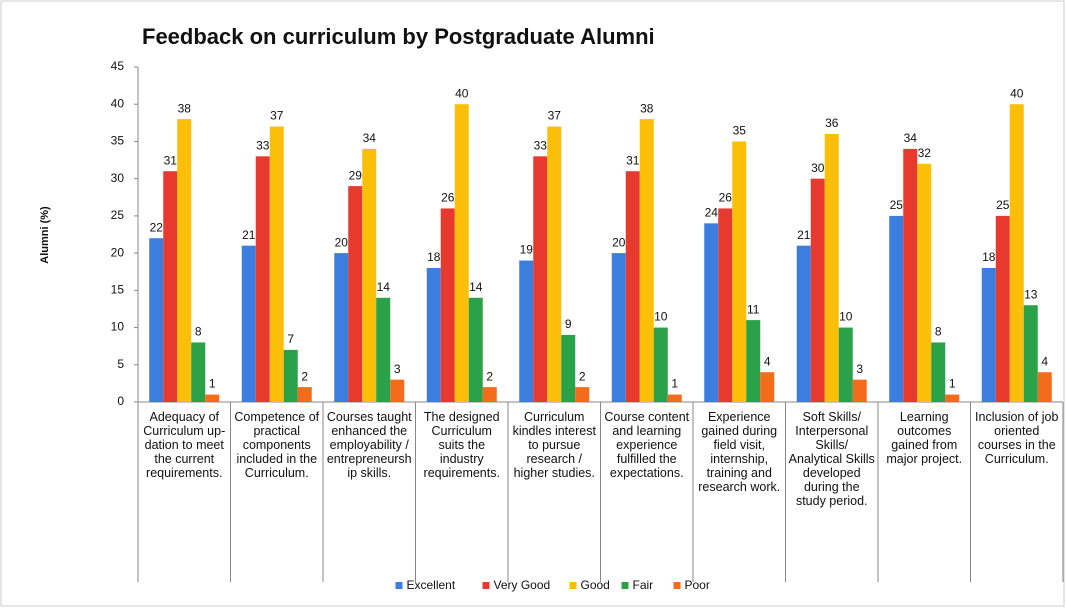 The width and height of the screenshot is (1066, 608). Describe the element at coordinates (157, 227) in the screenshot. I see `data-label: 22` at that location.